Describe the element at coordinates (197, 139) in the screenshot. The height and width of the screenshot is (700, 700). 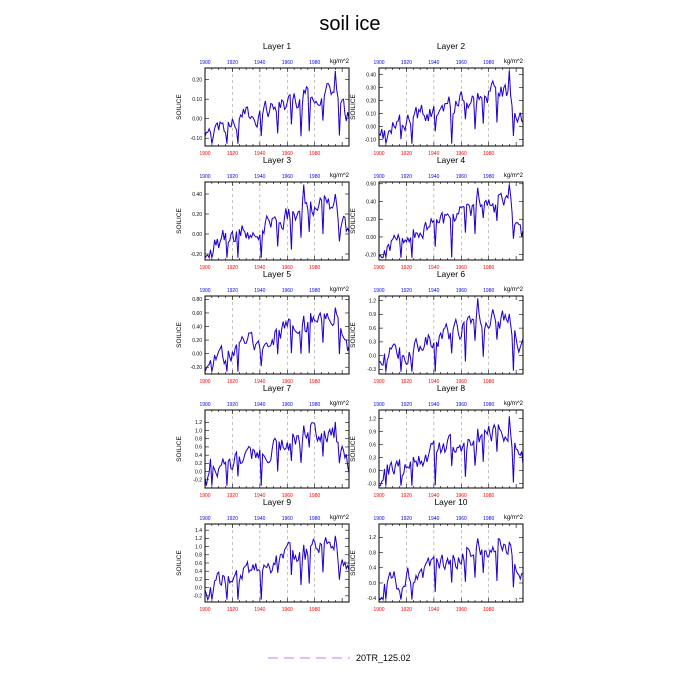
I see `y-tick-label: -0.10` at that location.